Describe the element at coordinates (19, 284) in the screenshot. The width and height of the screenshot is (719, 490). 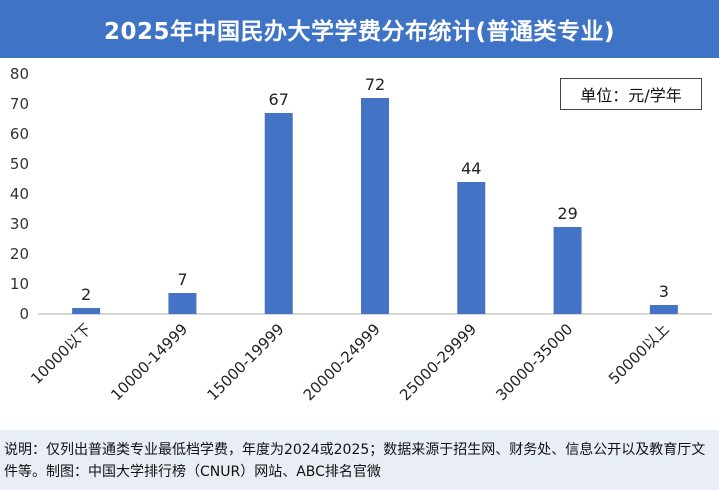
I see `y-tick-label: 10` at that location.